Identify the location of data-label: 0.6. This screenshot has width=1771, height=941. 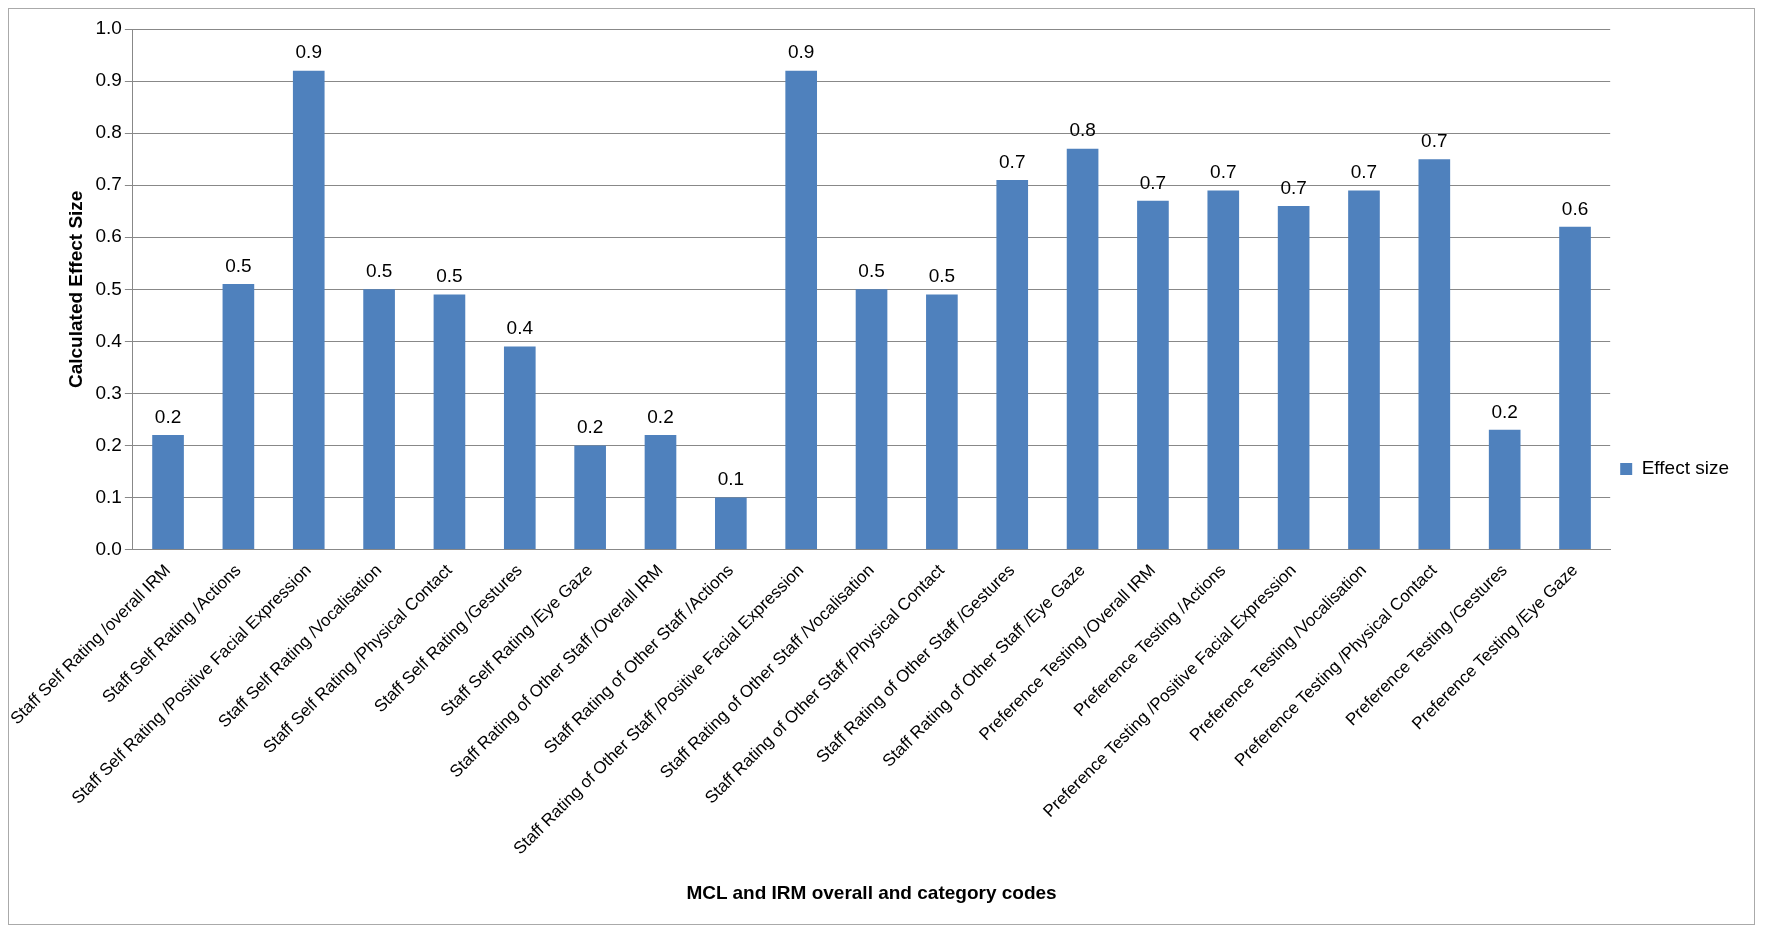
(1575, 208).